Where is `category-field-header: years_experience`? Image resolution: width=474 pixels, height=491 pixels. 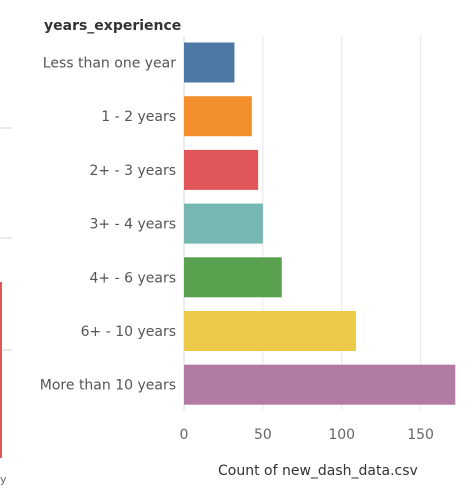
category-field-header: years_experience is located at coordinates (112, 26).